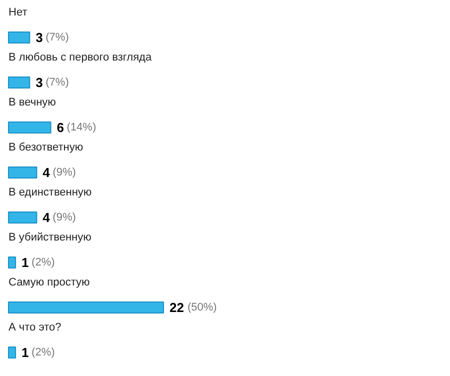 This screenshot has width=450, height=376. What do you see at coordinates (35, 328) in the screenshot?
I see `y-tick-label: А что это?` at bounding box center [35, 328].